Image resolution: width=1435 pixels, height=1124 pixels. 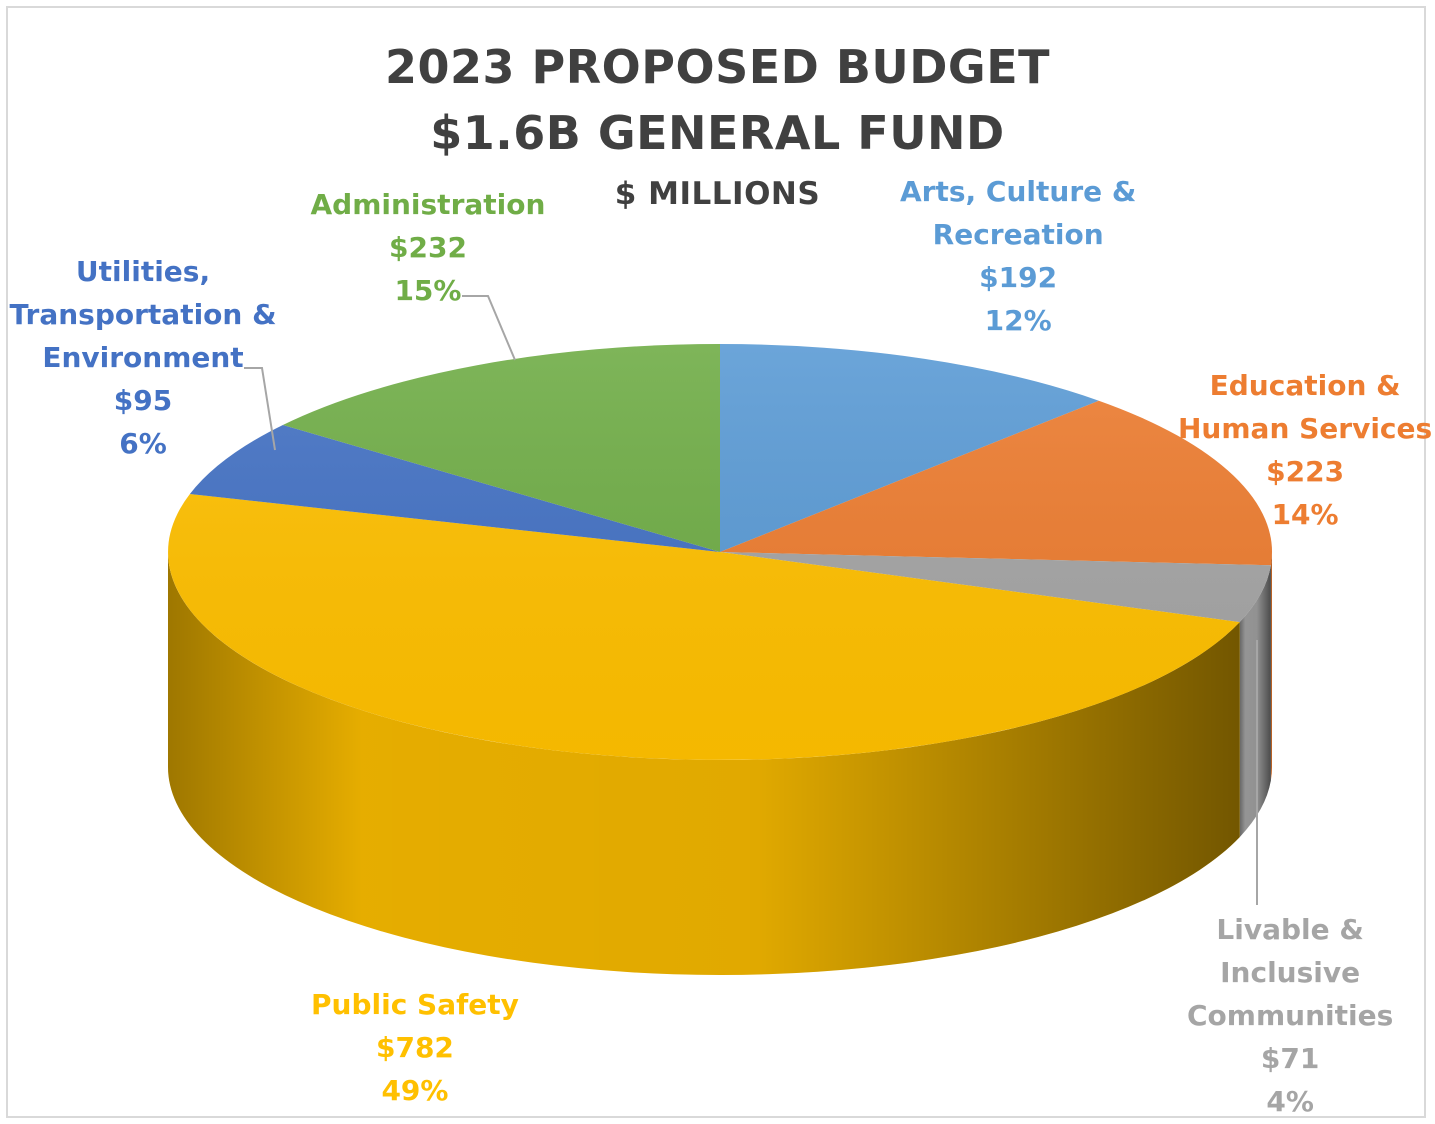 I want to click on slice-percent: 49%, so click(x=415, y=1090).